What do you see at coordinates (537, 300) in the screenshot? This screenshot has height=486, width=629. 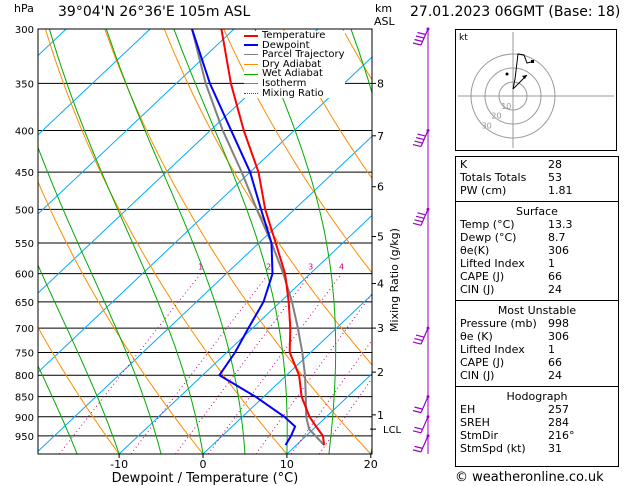 I see `table-separator` at bounding box center [537, 300].